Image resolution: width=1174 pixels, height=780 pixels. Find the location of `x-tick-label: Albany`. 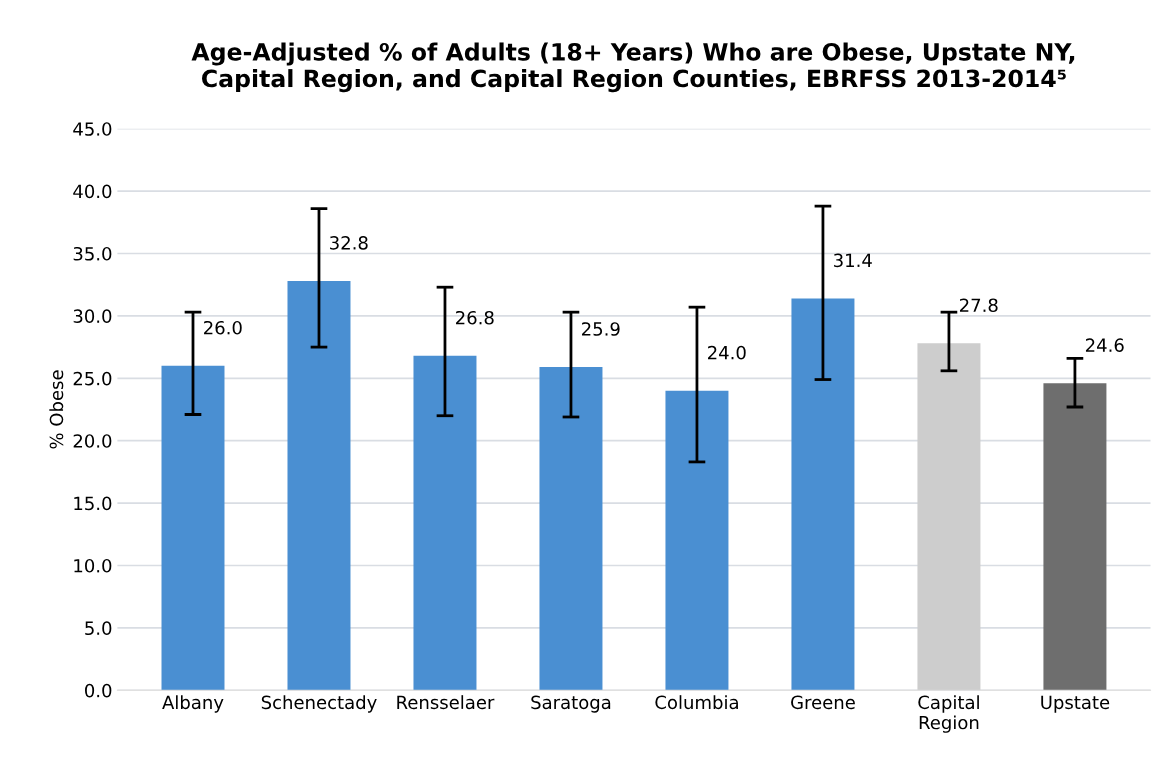

x-tick-label: Albany is located at coordinates (193, 704).